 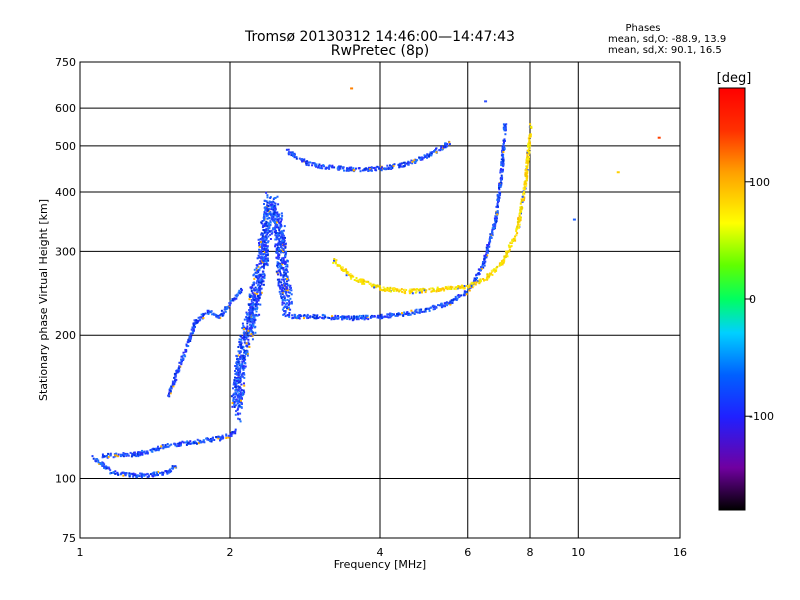 What do you see at coordinates (69, 538) in the screenshot?
I see `y-tick-label: 75` at bounding box center [69, 538].